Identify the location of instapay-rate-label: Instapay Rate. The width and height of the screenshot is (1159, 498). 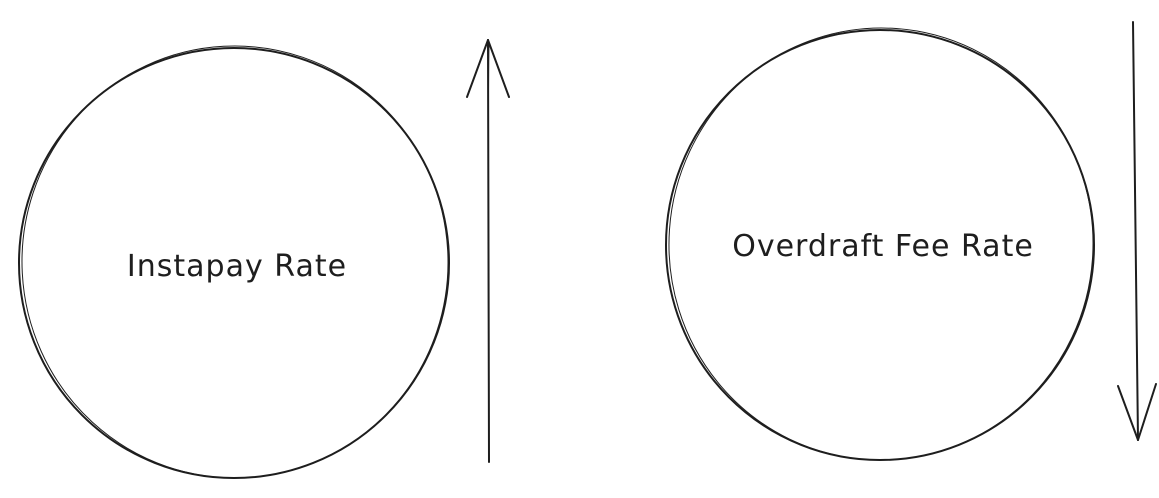
(237, 266).